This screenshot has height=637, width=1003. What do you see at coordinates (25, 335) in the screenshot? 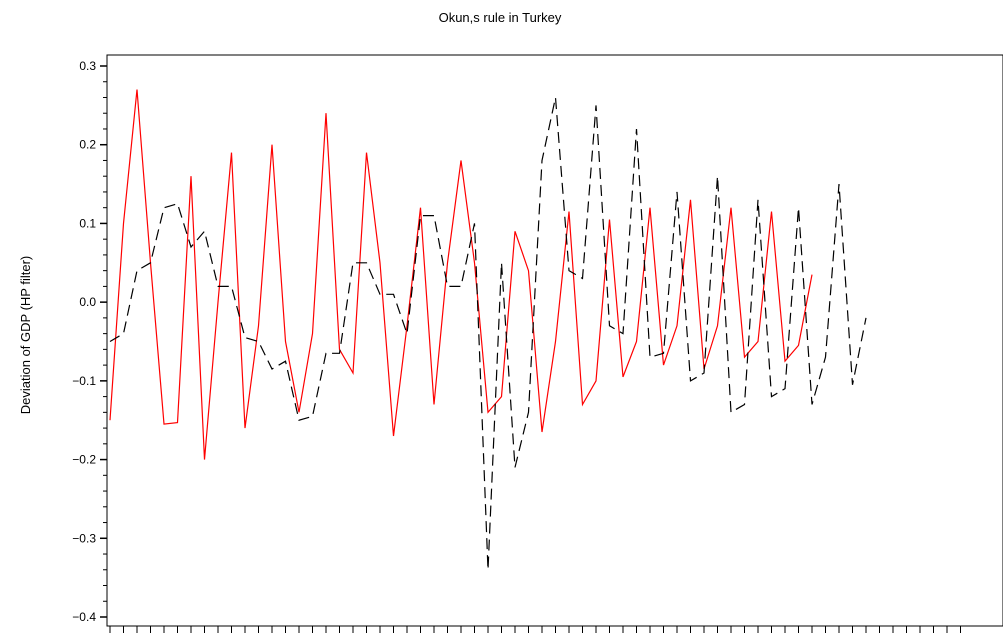
I see `y-axis-label: Deviation of GDP (HP filter)` at bounding box center [25, 335].